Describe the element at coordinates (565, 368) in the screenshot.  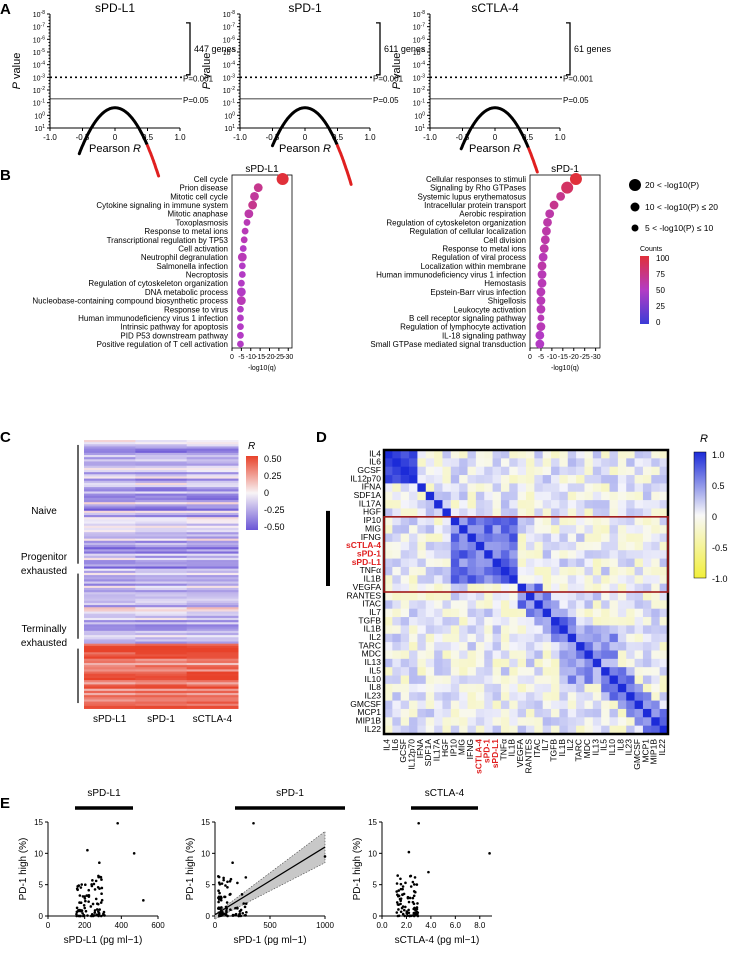
I see `x-axis-label: -log10(q)` at that location.